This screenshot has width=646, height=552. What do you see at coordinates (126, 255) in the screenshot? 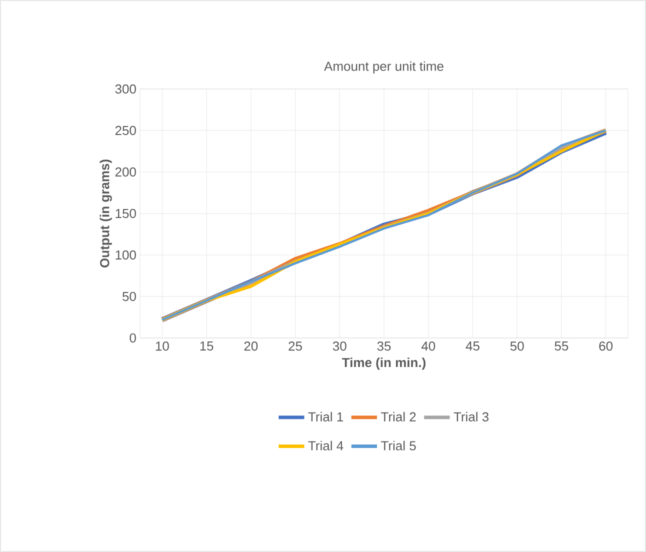
I see `y-tick-label: 100` at bounding box center [126, 255].